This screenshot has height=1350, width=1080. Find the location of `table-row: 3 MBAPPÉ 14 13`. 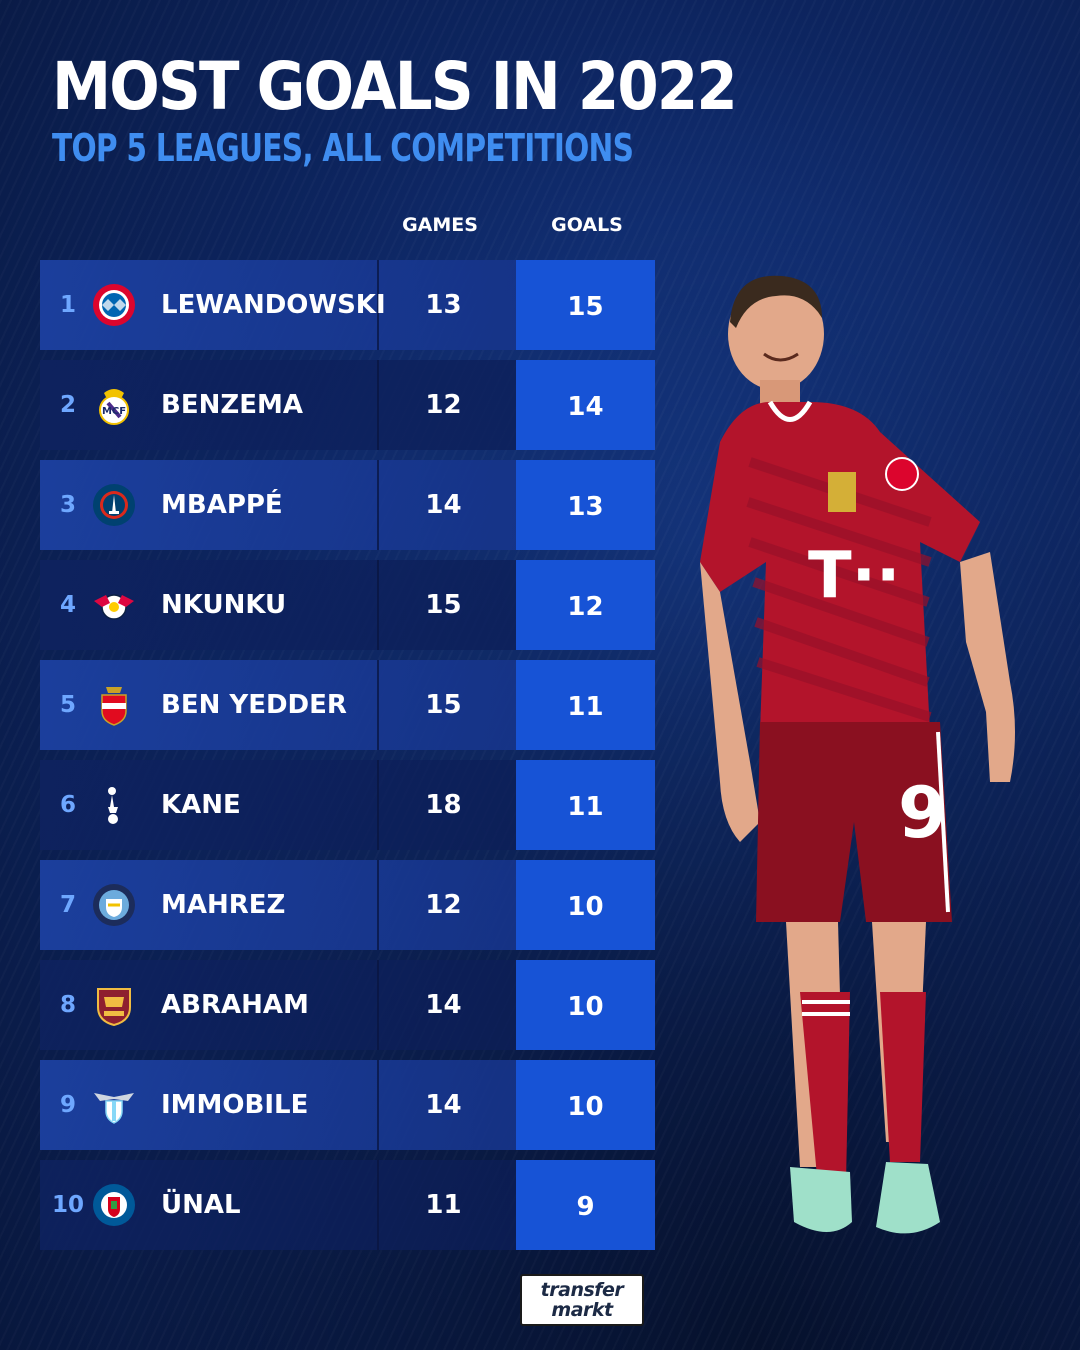

table-row: 3 MBAPPÉ 14 13 is located at coordinates (348, 505).